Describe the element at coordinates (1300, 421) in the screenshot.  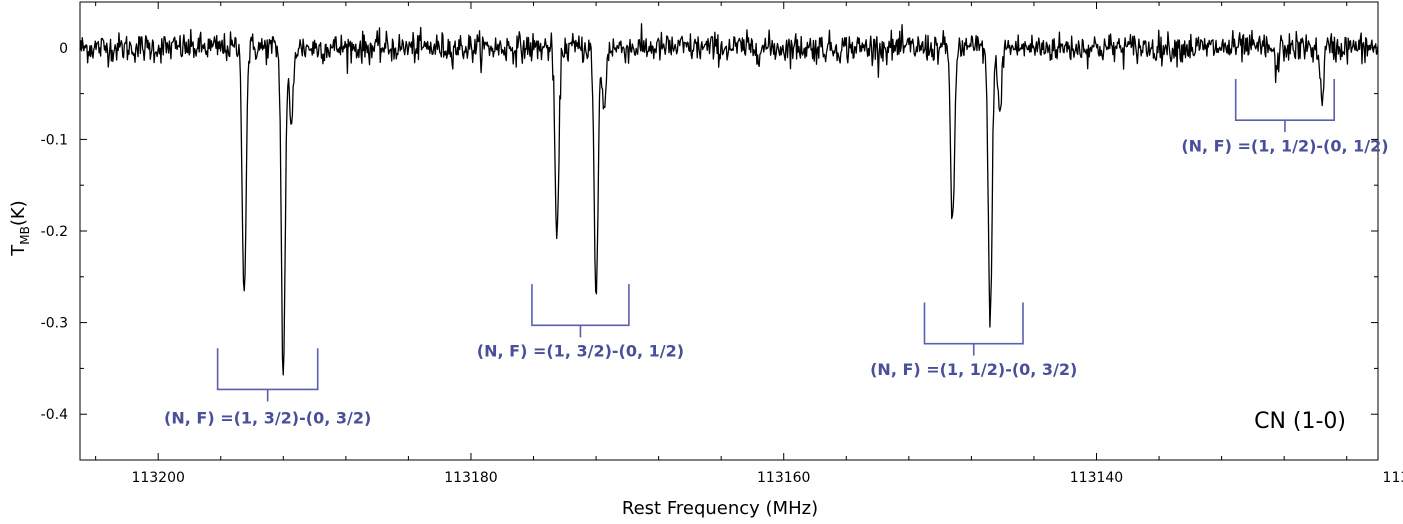
I see `molecule-label: CN (1-0)` at that location.